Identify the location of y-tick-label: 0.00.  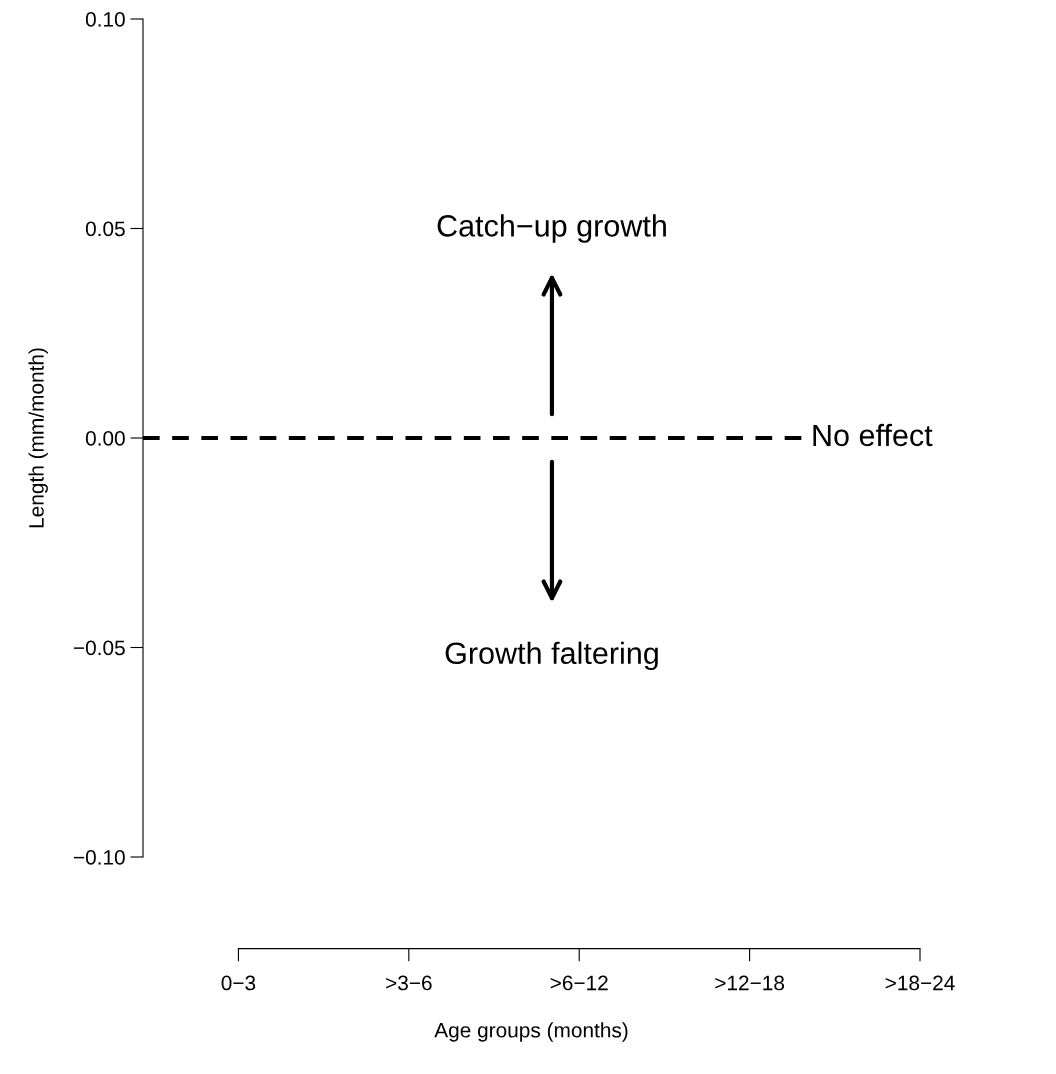
(105, 438).